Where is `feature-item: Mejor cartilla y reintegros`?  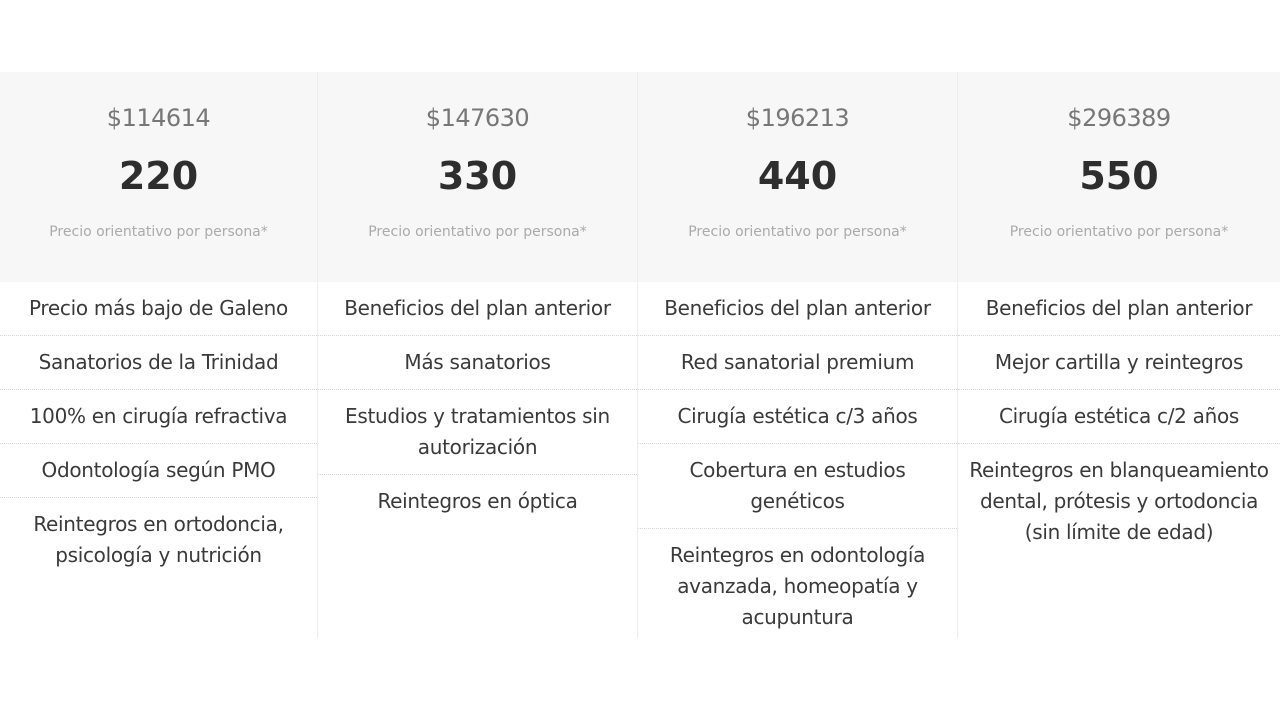 feature-item: Mejor cartilla y reintegros is located at coordinates (1119, 363).